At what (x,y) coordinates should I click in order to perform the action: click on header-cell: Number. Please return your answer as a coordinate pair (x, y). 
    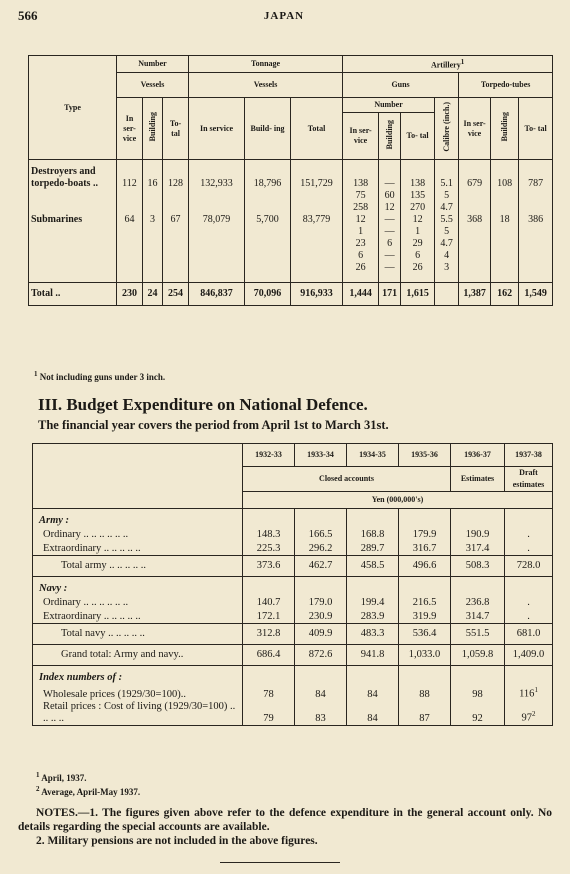
    Looking at the image, I should click on (389, 105).